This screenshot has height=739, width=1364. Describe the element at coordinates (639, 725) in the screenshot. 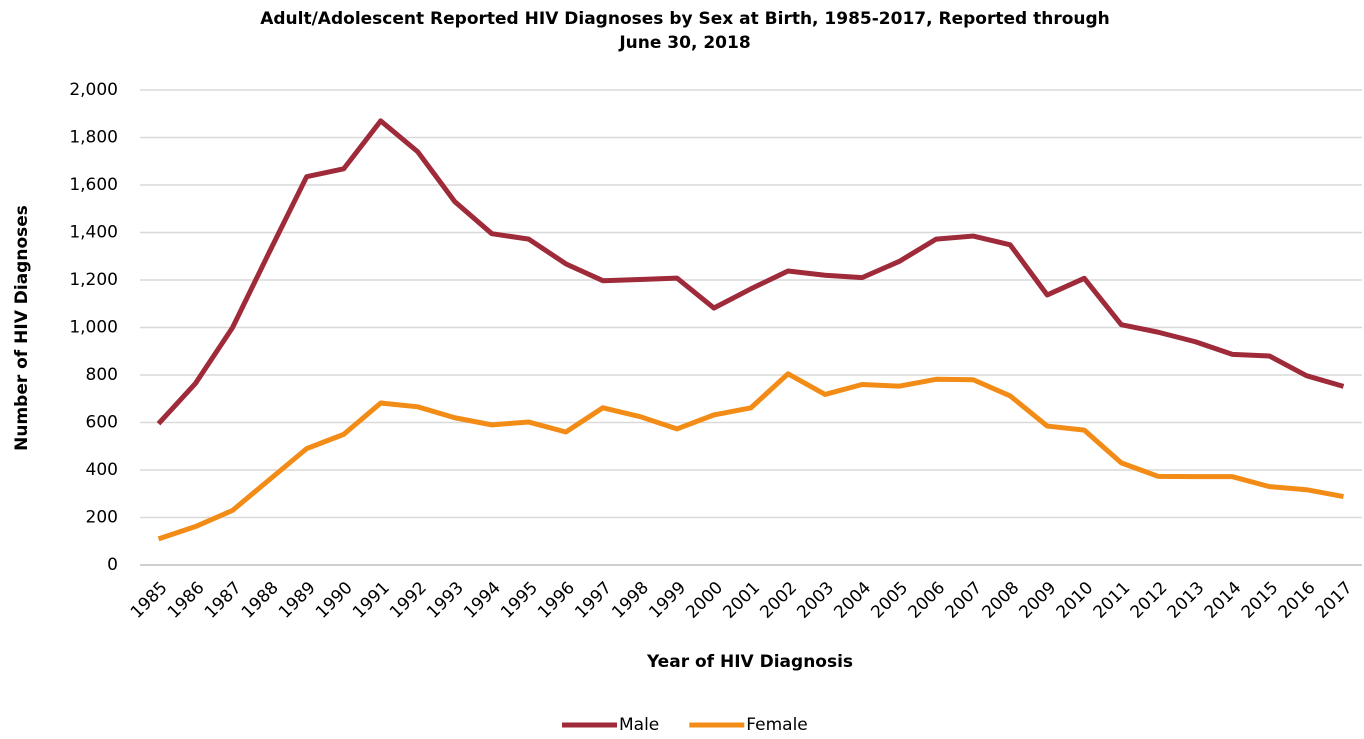

I see `legend-label: Male` at that location.